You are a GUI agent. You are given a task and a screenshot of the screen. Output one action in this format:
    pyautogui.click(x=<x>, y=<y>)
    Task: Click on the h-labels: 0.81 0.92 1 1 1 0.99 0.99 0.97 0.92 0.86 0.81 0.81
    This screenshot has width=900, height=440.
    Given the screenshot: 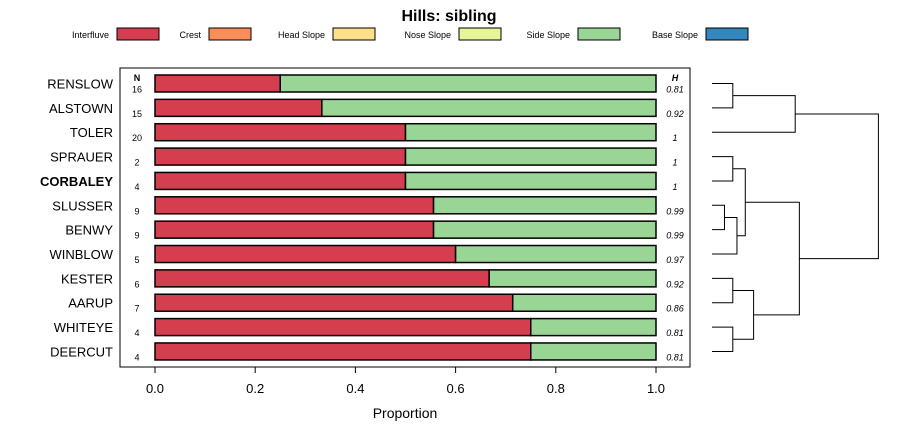 What is the action you would take?
    pyautogui.click(x=675, y=224)
    